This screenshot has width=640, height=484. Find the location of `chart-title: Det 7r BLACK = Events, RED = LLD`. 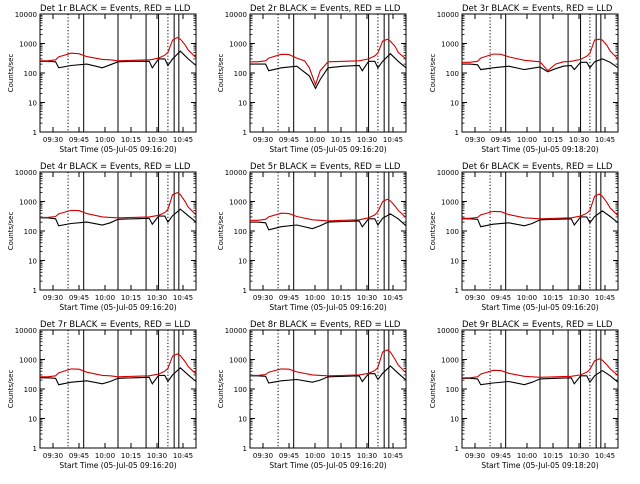

chart-title: Det 7r BLACK = Events, RED = LLD is located at coordinates (115, 325).